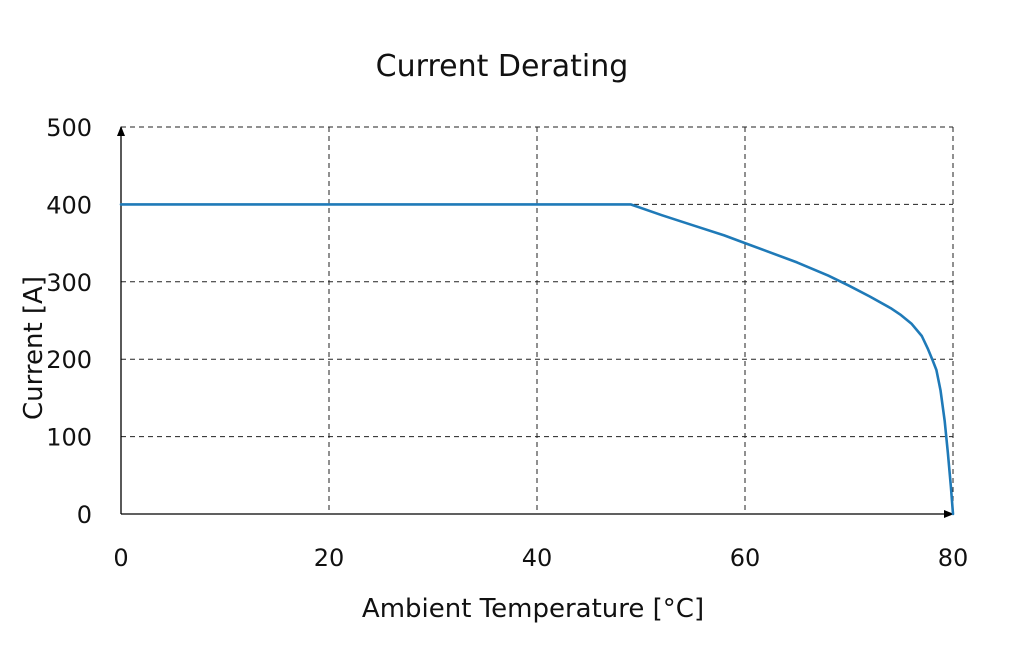  I want to click on y-tick-label: 100, so click(69, 438).